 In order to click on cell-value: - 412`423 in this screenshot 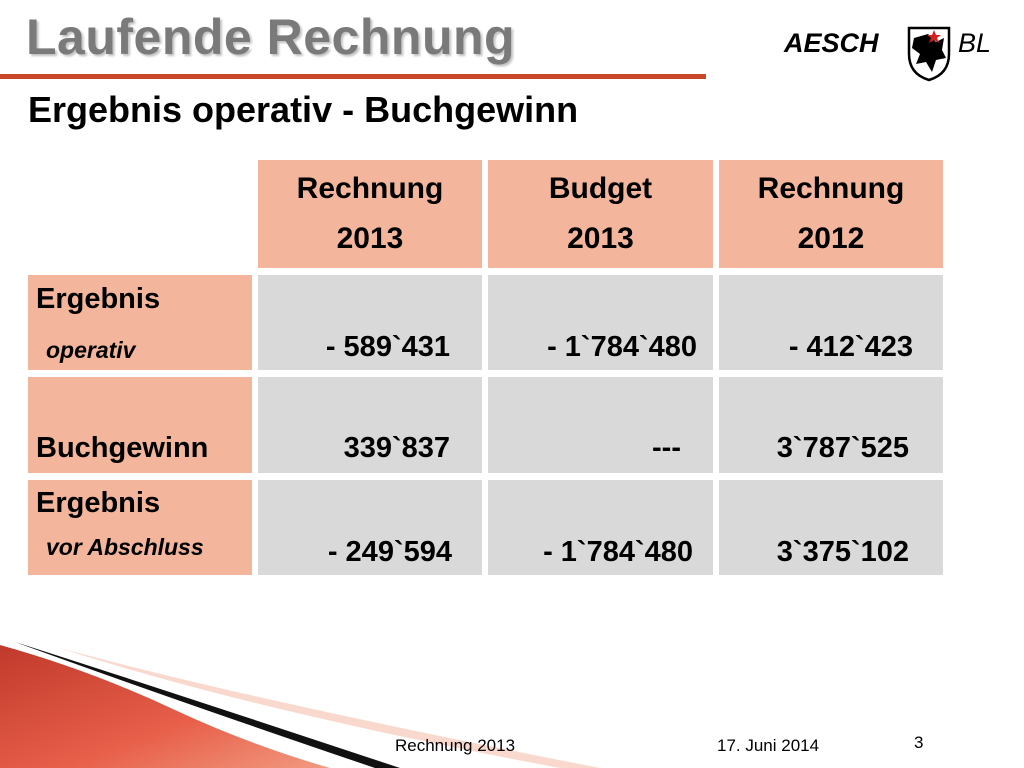, I will do `click(850, 347)`.